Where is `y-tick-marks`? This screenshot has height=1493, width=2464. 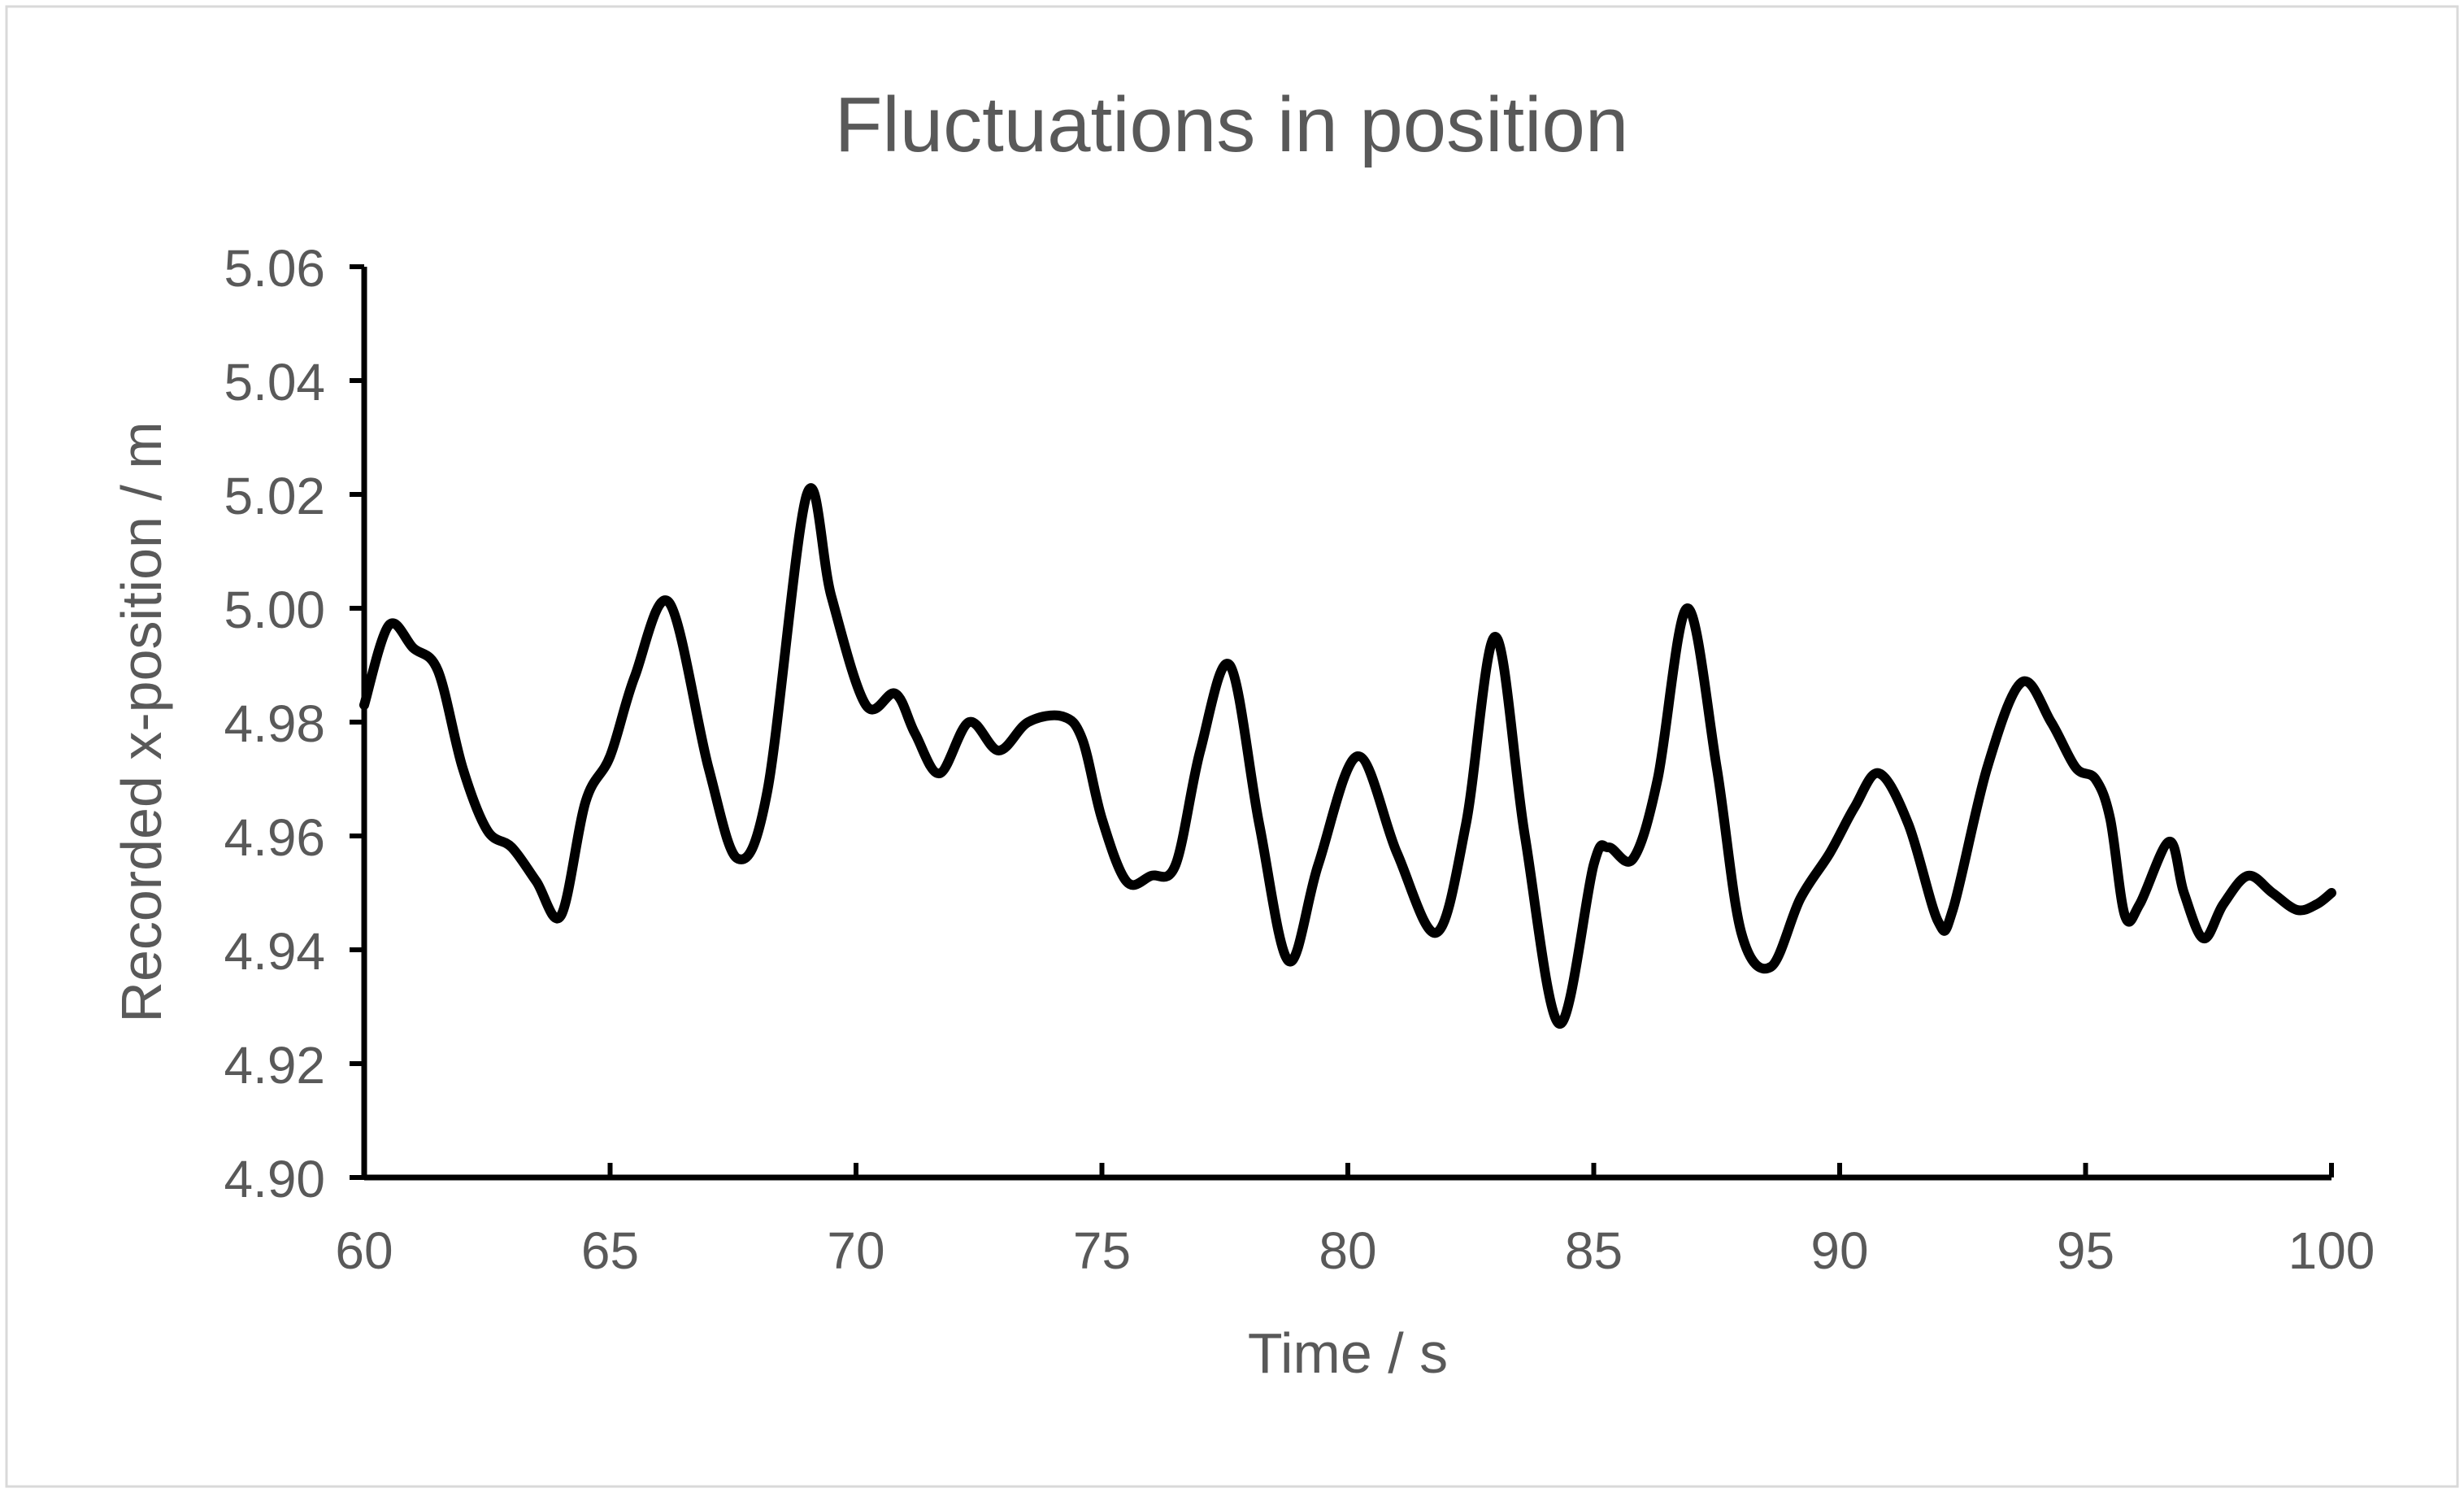 y-tick-marks is located at coordinates (357, 722).